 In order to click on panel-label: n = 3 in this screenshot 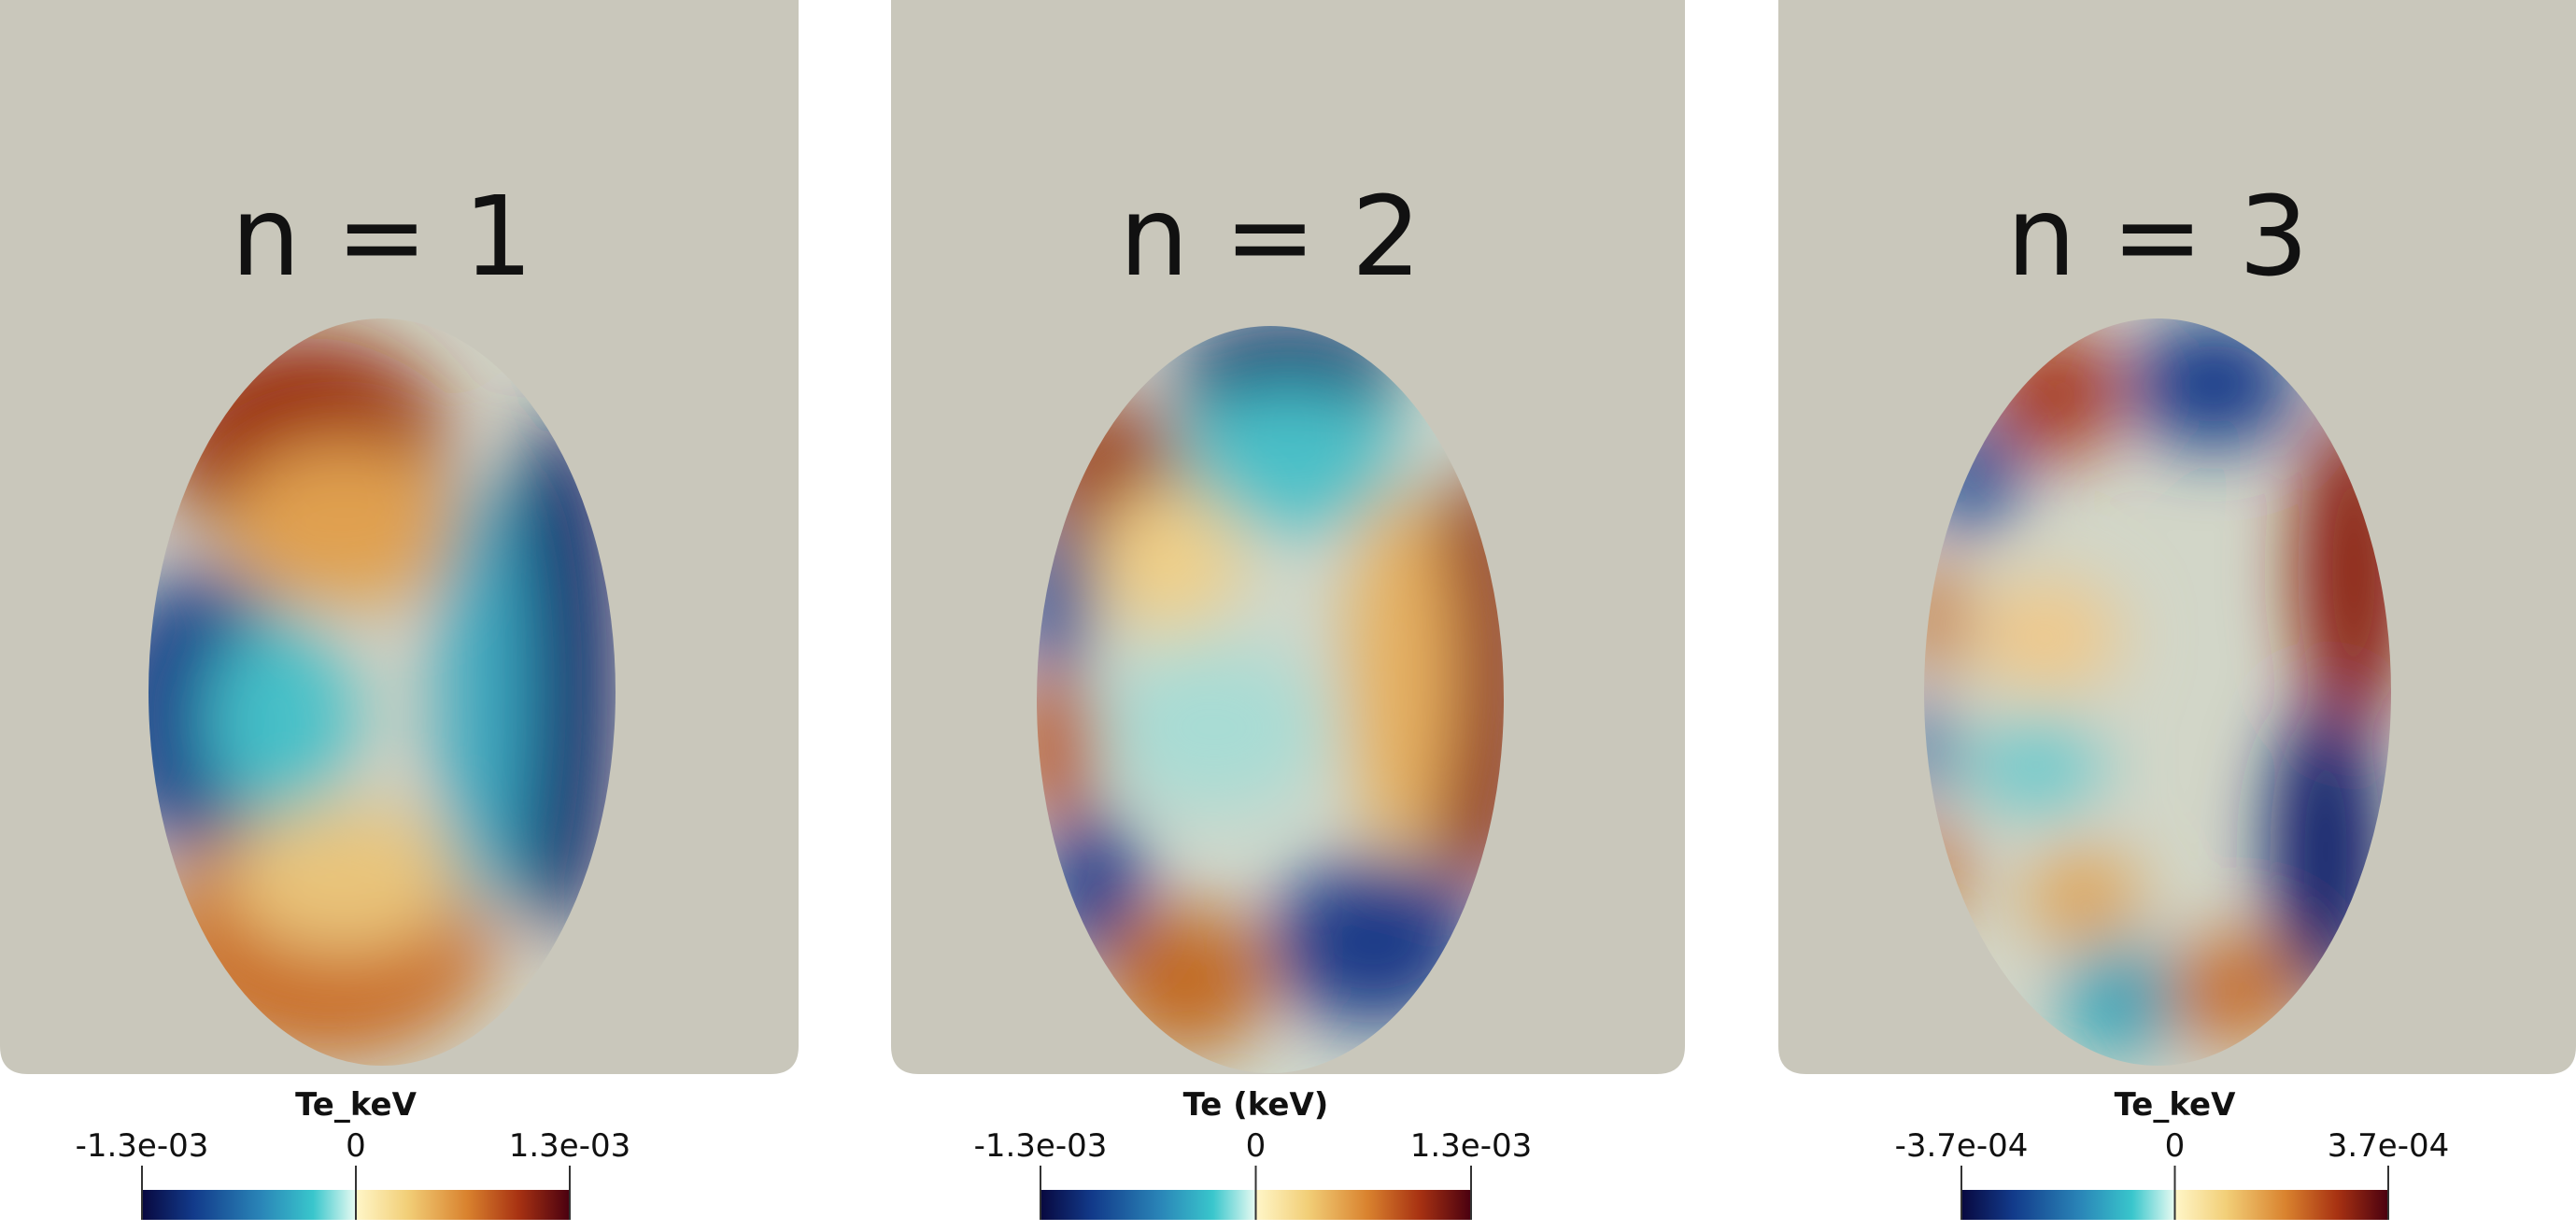, I will do `click(2157, 236)`.